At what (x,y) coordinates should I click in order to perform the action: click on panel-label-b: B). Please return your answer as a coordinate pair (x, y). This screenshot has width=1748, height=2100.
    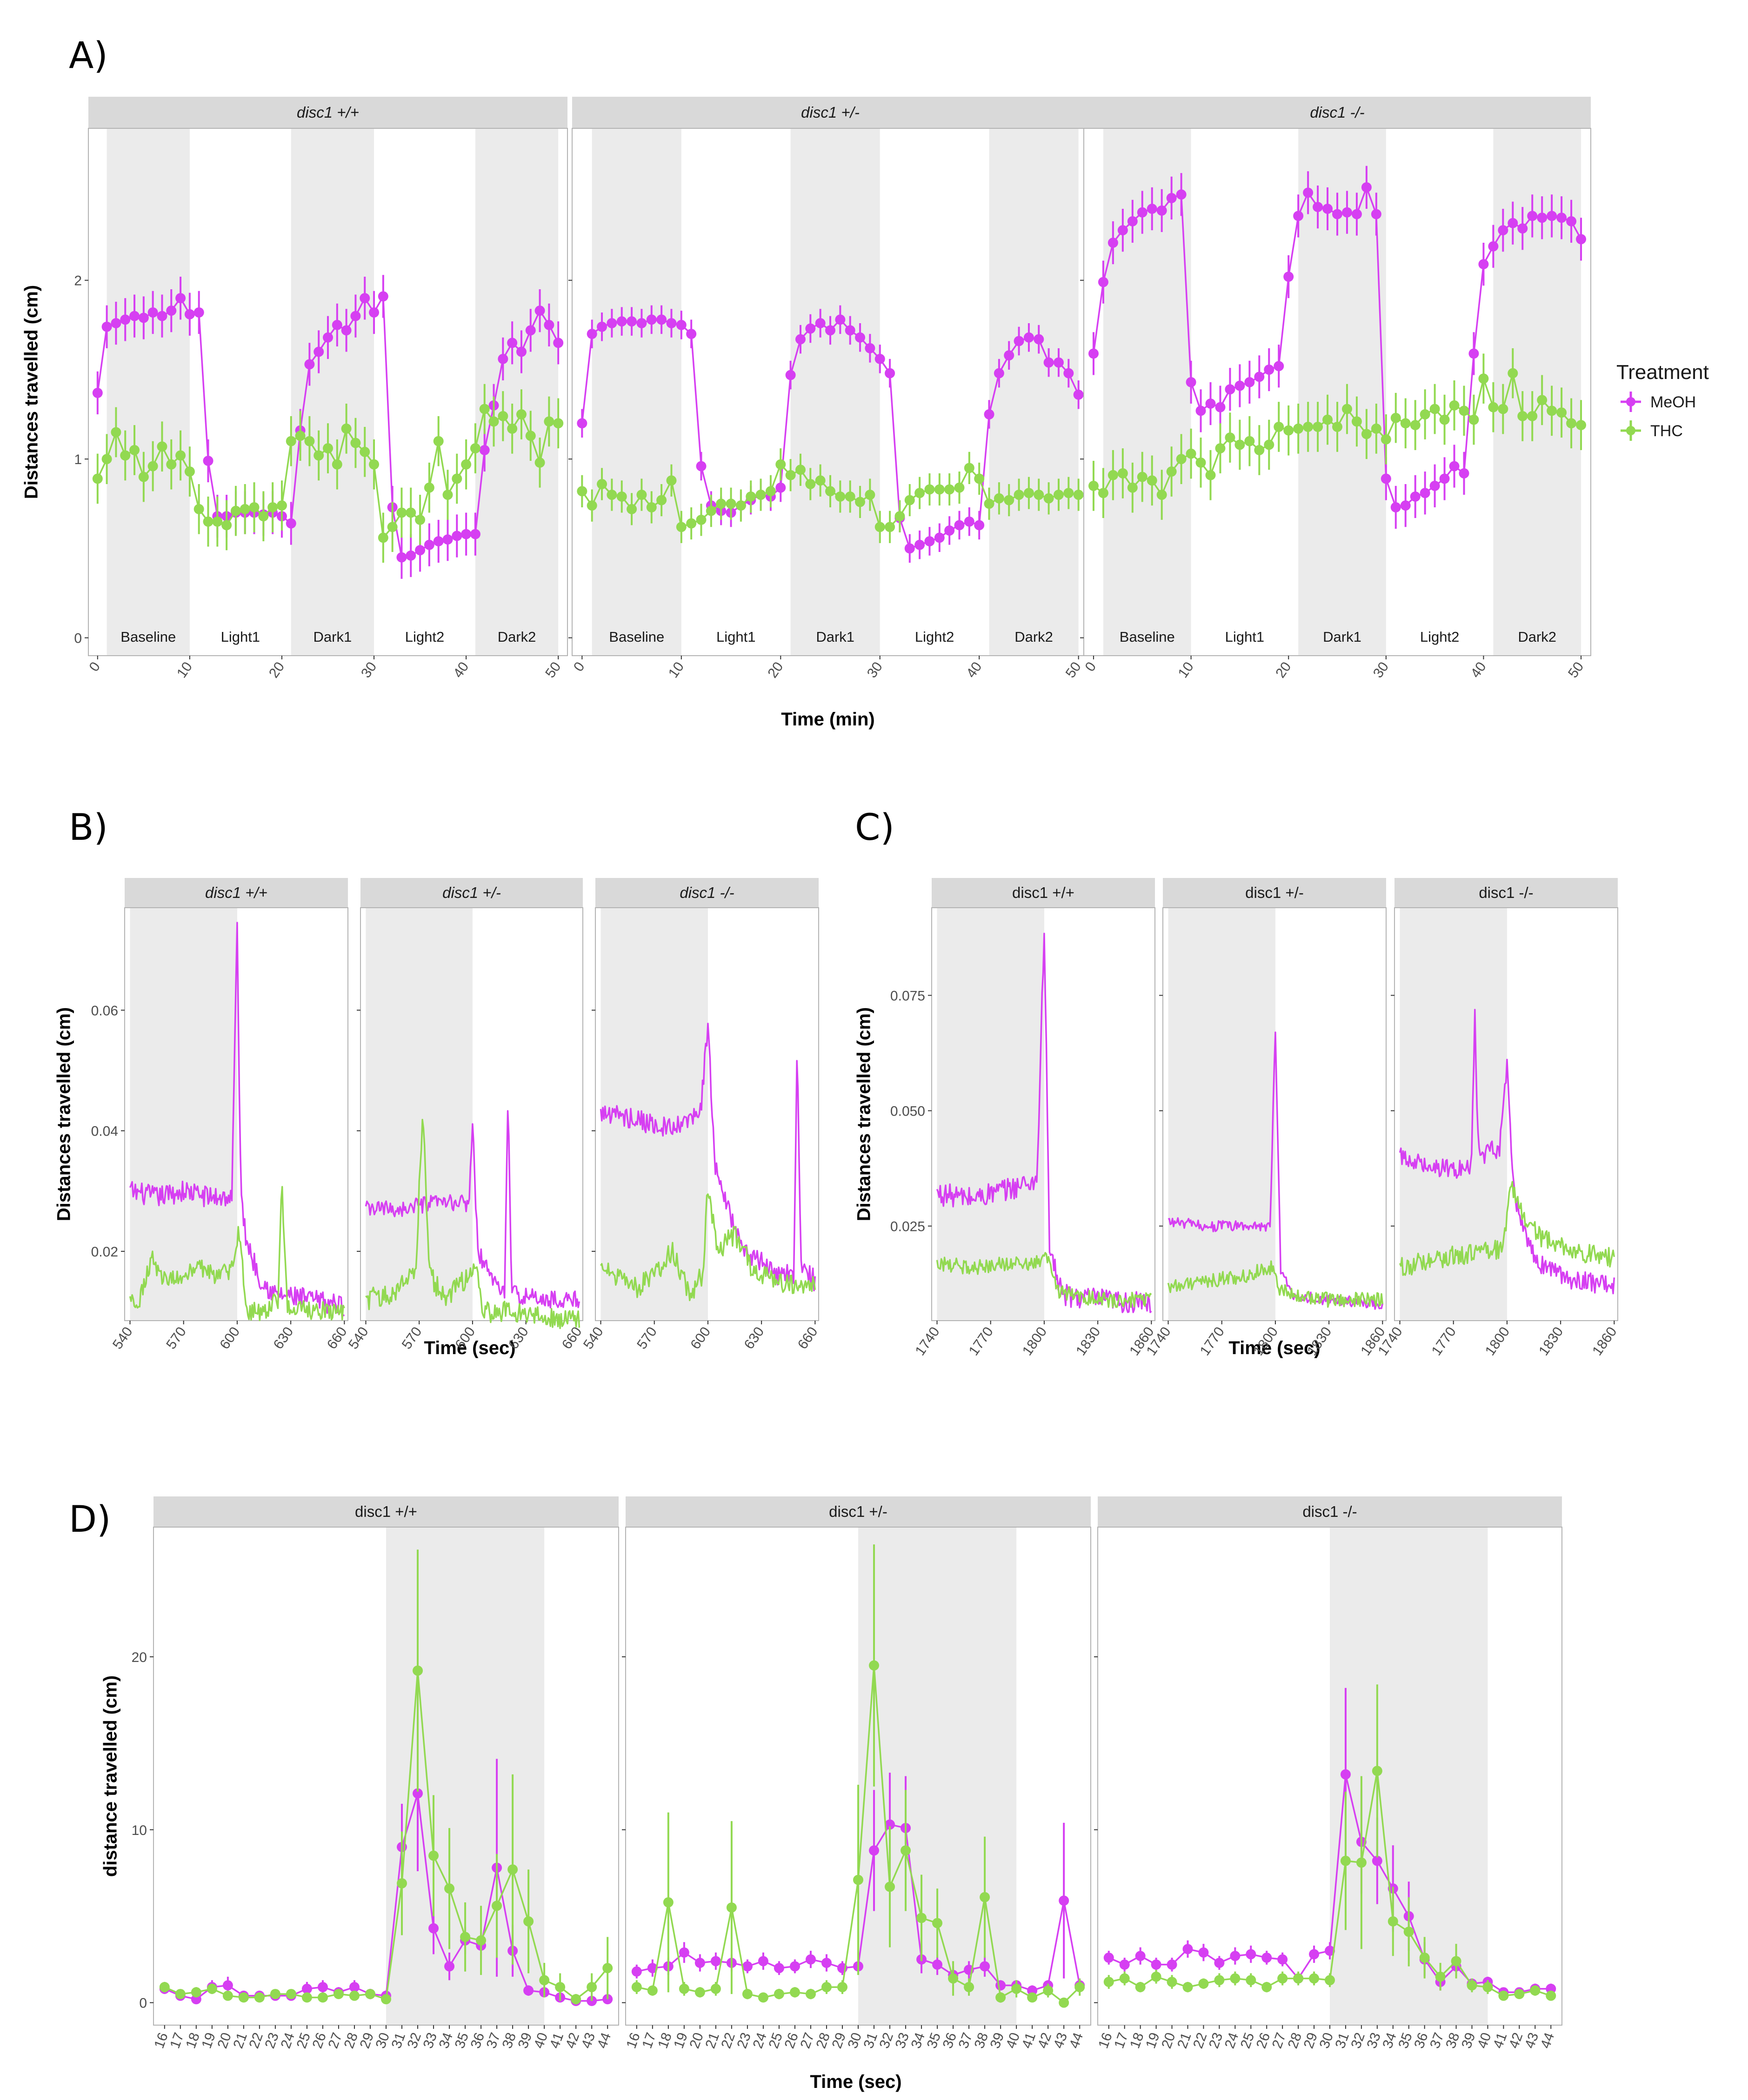
    Looking at the image, I should click on (88, 828).